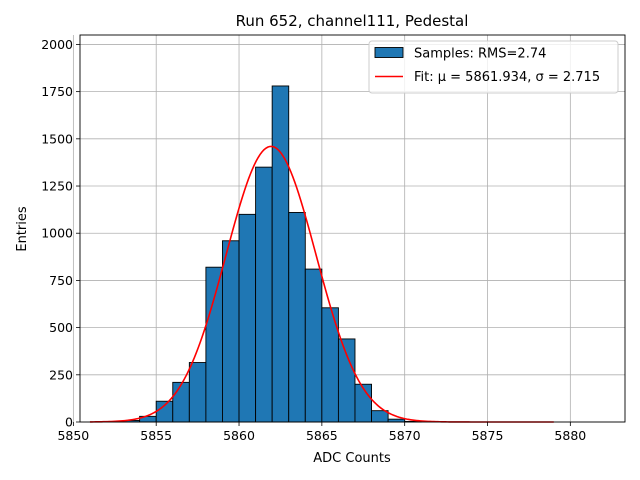  I want to click on y-tick-label: 1750, so click(57, 91).